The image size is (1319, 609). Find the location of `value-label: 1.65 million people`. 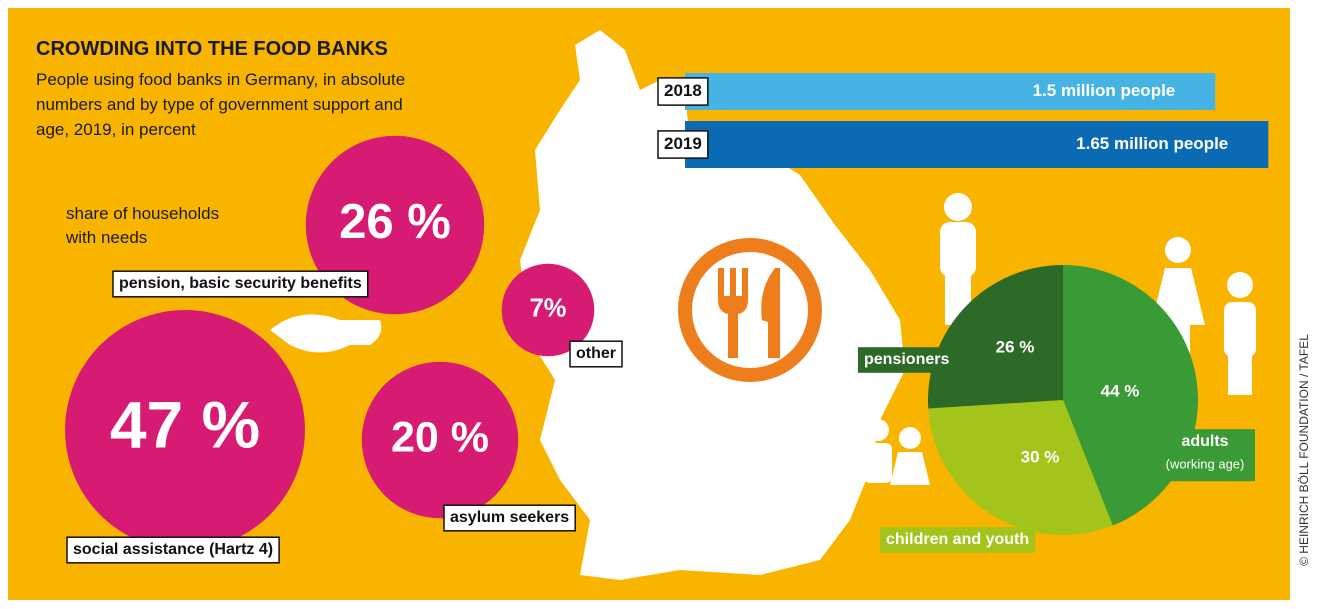

value-label: 1.65 million people is located at coordinates (1152, 143).